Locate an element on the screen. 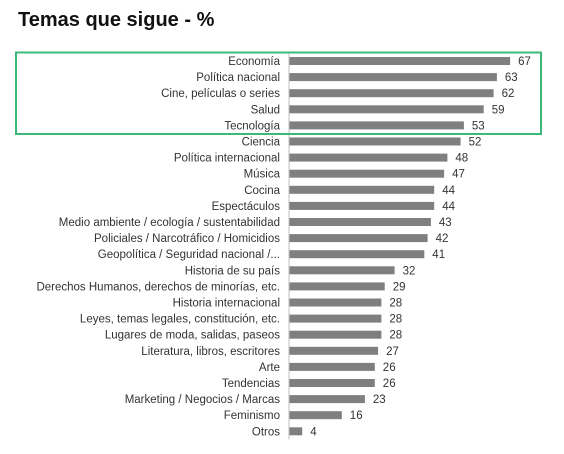 Image resolution: width=564 pixels, height=454 pixels. category-label-22: Feminismo is located at coordinates (252, 416).